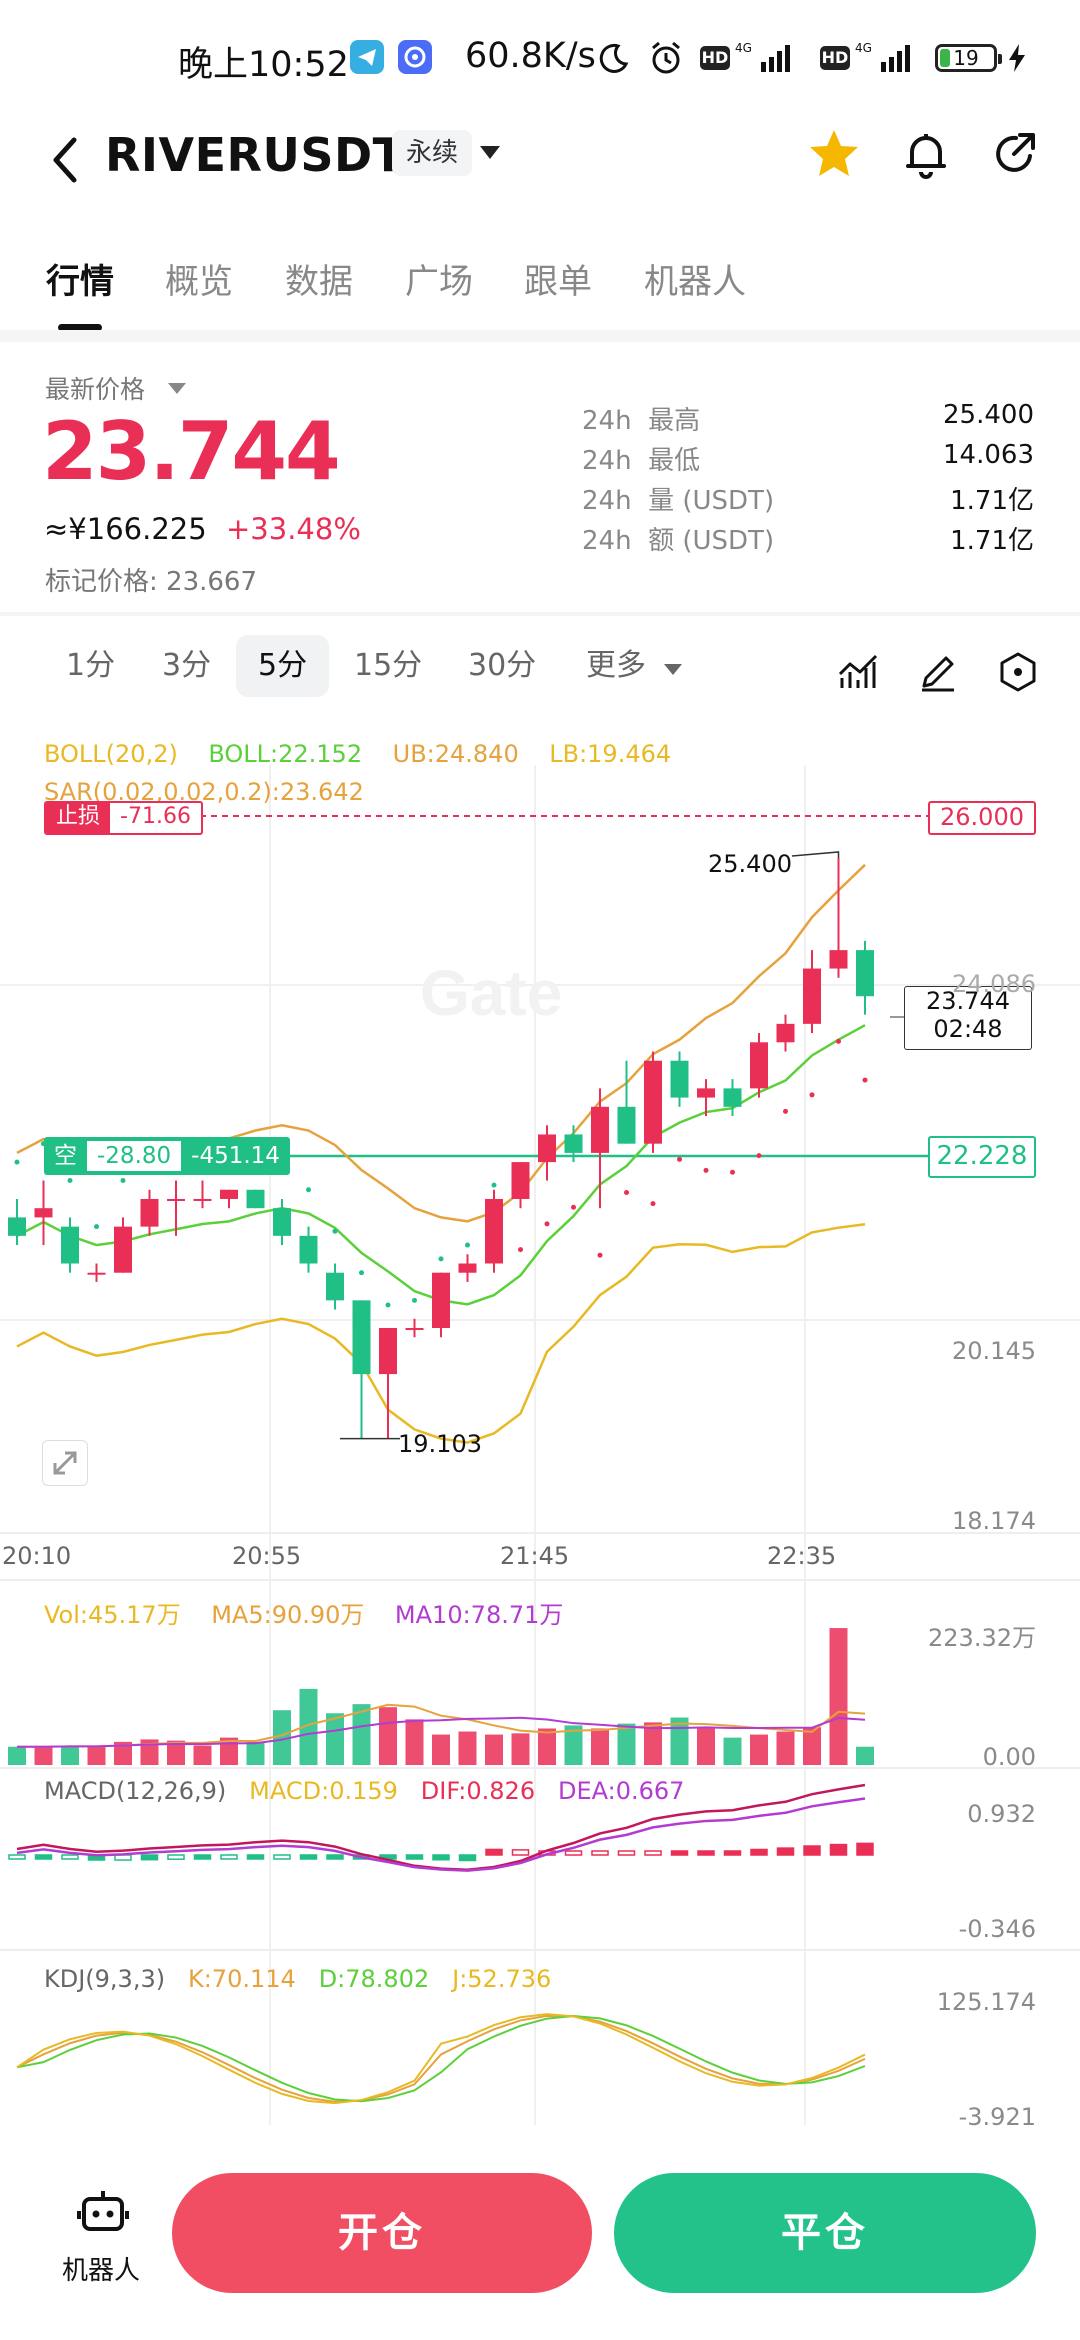 This screenshot has height=2340, width=1080. Describe the element at coordinates (715, 58) in the screenshot. I see `hd-badge: HD` at that location.